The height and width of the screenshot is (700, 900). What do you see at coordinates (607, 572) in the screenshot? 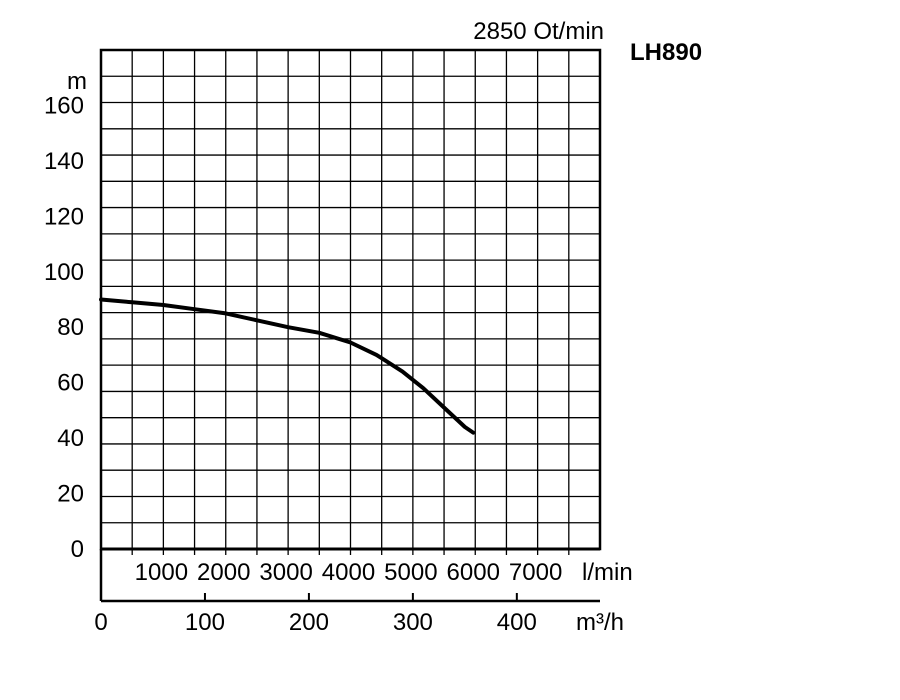
I see `lmin-unit-label: l/min` at bounding box center [607, 572].